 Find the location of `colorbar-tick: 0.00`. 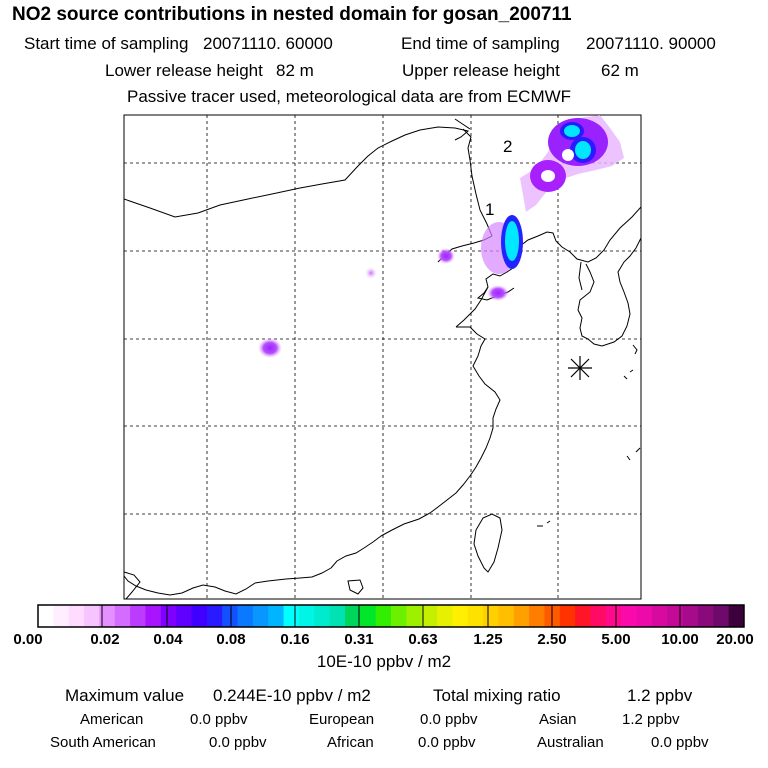

colorbar-tick: 0.00 is located at coordinates (28, 639).